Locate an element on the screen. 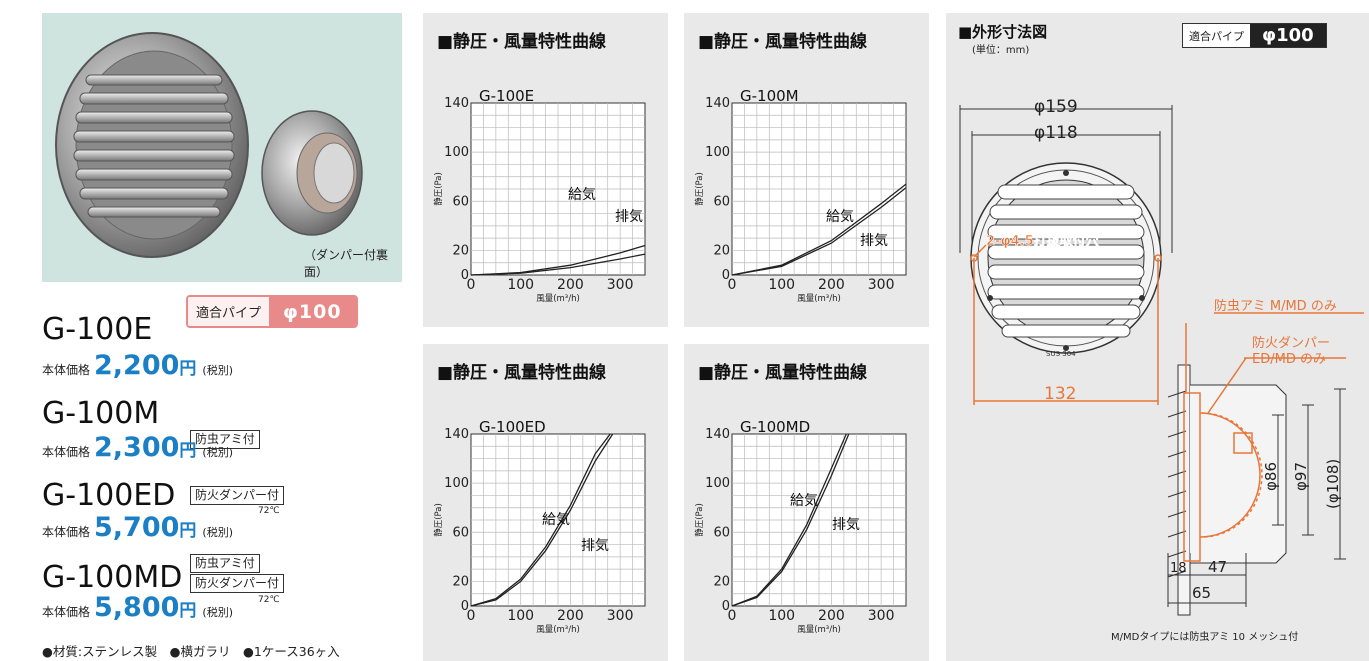 The height and width of the screenshot is (661, 1369). model-name-g100e: G-100E is located at coordinates (97, 329).